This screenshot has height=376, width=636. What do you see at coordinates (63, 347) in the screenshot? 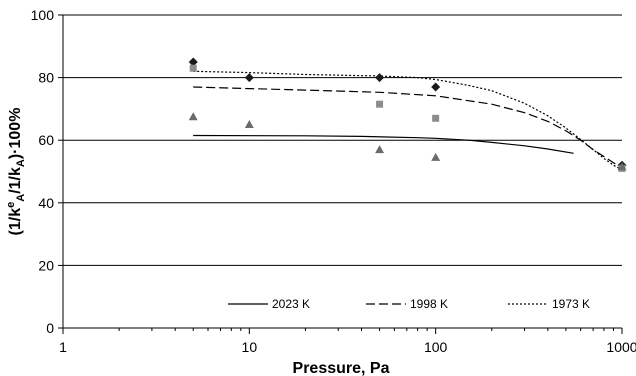
I see `x-tick-label: 1` at bounding box center [63, 347].